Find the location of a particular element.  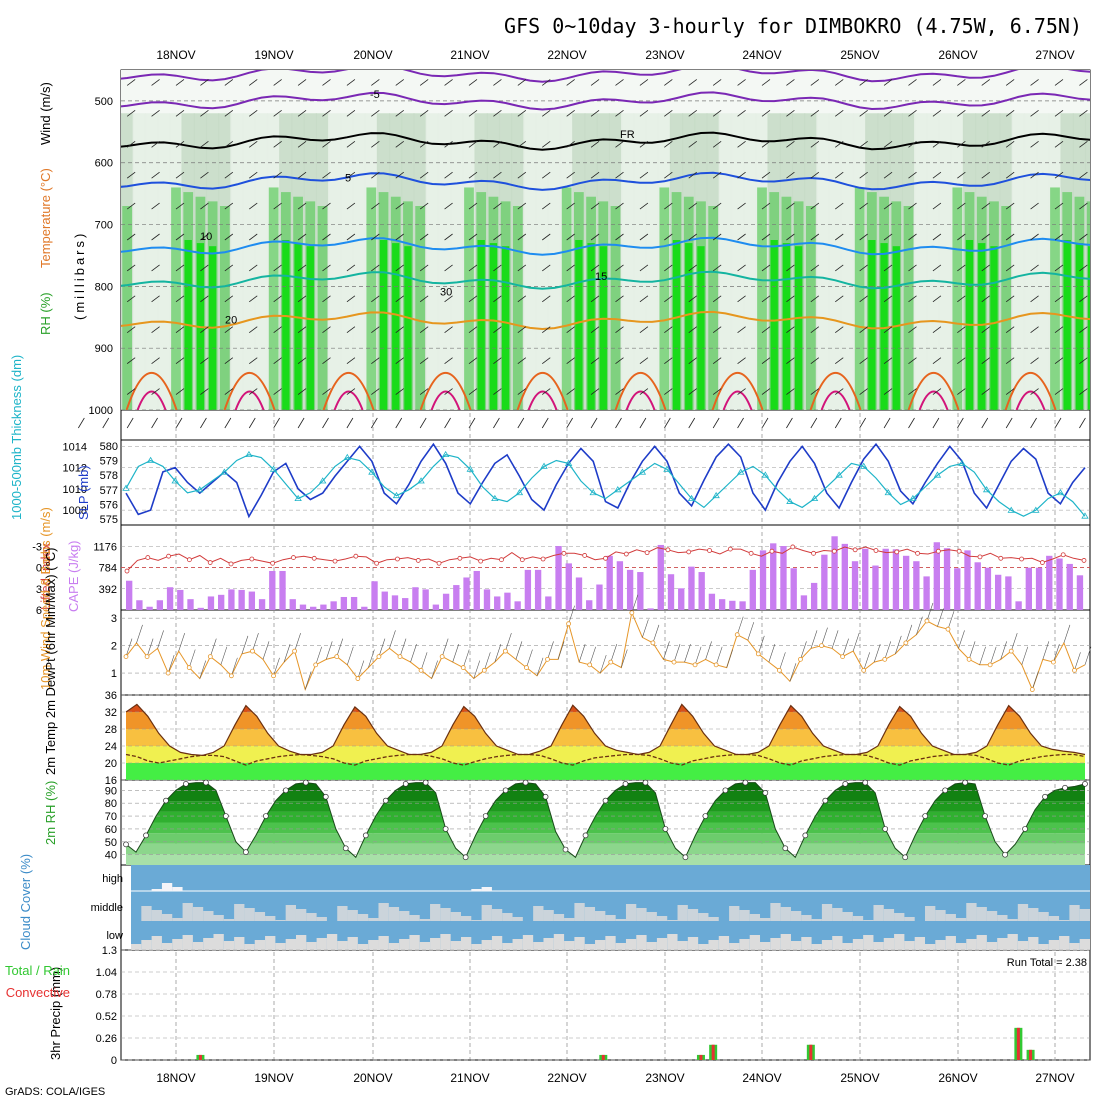

date-label-bottom: 18NOV is located at coordinates (175, 1078).